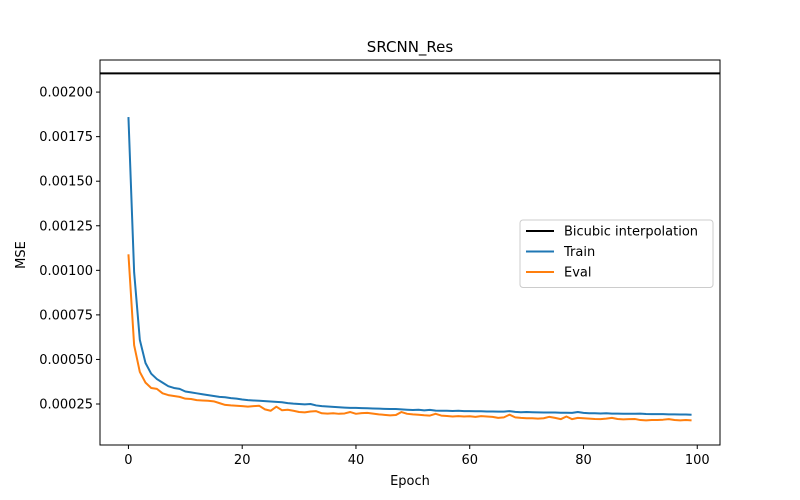 The image size is (800, 500). Describe the element at coordinates (583, 460) in the screenshot. I see `x-tick-label: 80` at that location.